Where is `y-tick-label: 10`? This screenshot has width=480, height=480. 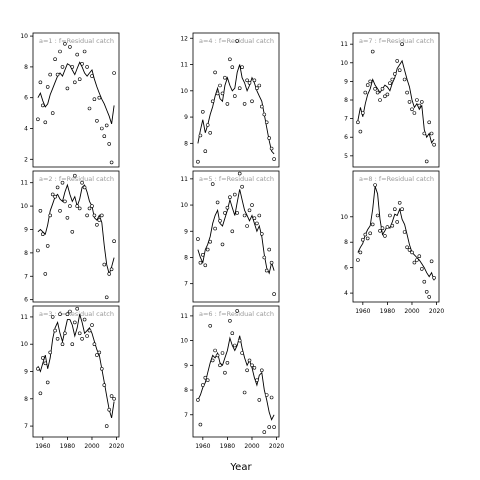
y-tick-label: 10 is located at coordinates (24, 344).